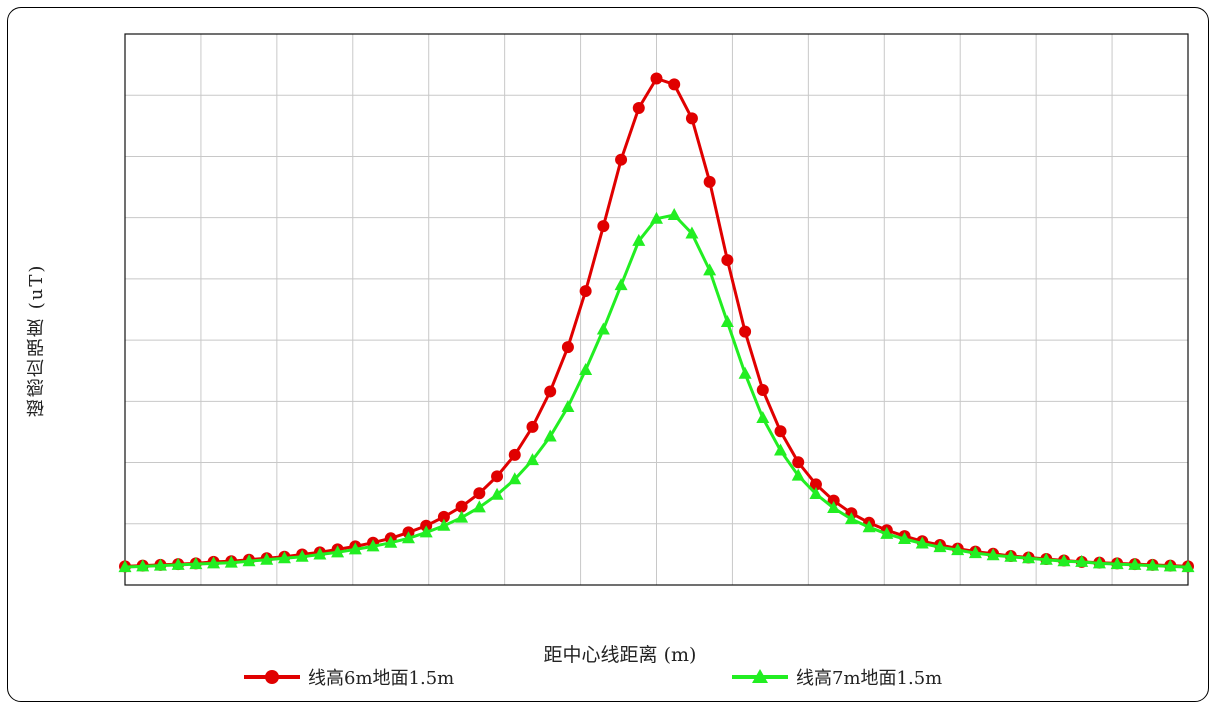 This screenshot has width=1218, height=711. What do you see at coordinates (869, 678) in the screenshot?
I see `legend-label: 线高7m地面1.5m` at bounding box center [869, 678].